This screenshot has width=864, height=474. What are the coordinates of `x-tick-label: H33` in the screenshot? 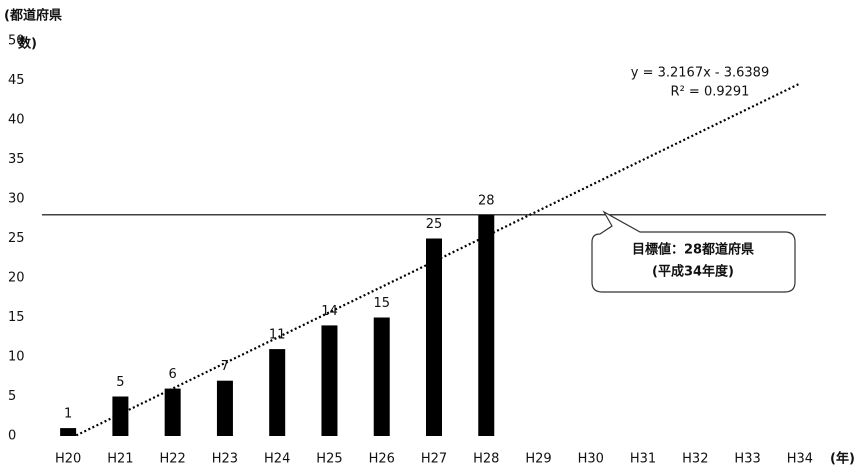 It's located at (747, 459).